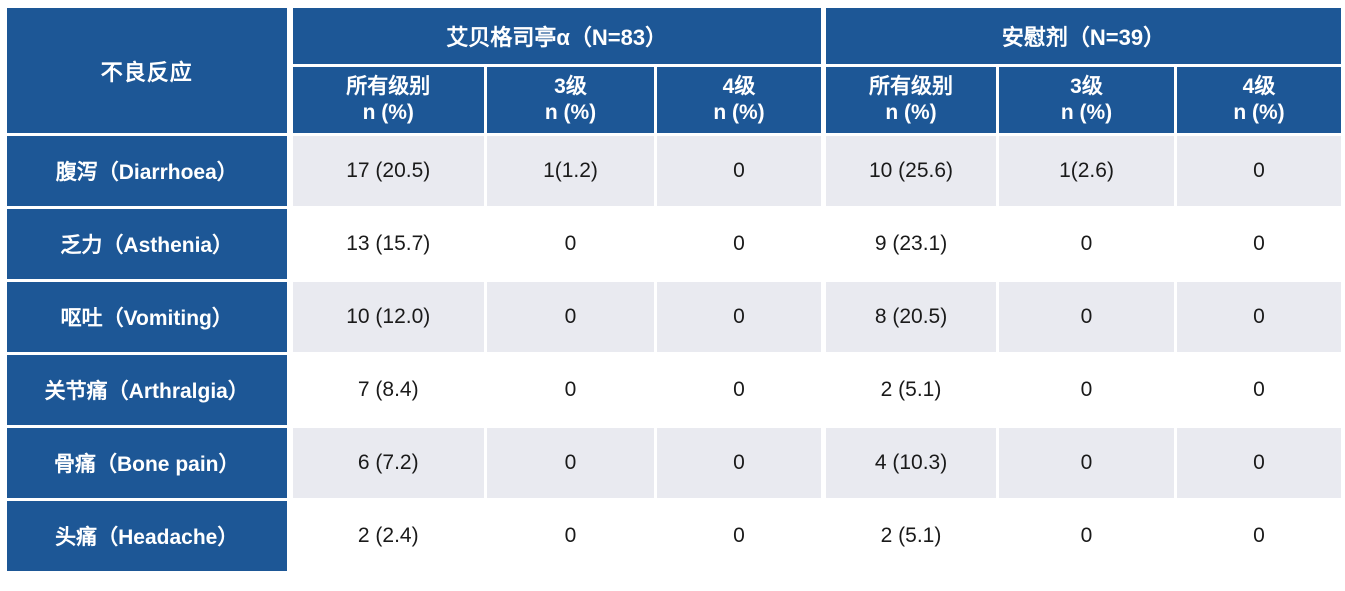 The image size is (1345, 591). Describe the element at coordinates (910, 171) in the screenshot. I see `data-cell: 10 (25.6)` at that location.